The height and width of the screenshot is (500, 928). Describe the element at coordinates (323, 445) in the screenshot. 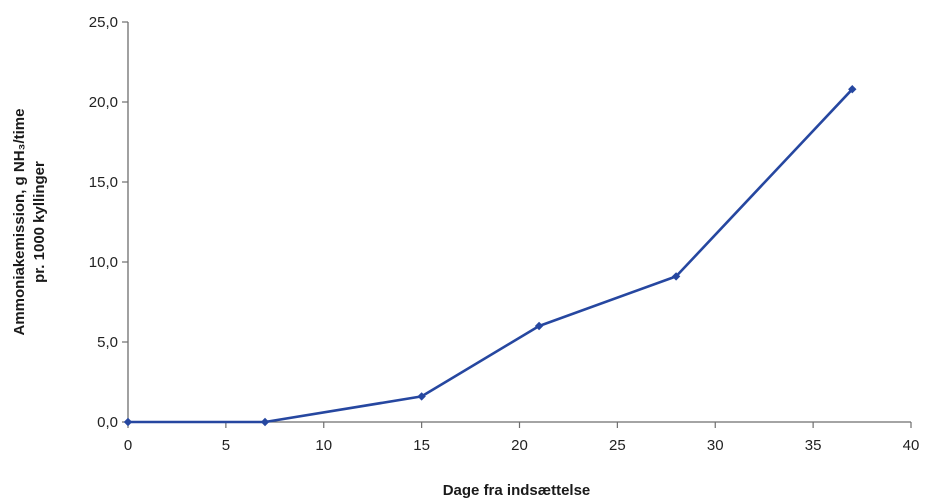

I see `x-tick-label: 10` at that location.